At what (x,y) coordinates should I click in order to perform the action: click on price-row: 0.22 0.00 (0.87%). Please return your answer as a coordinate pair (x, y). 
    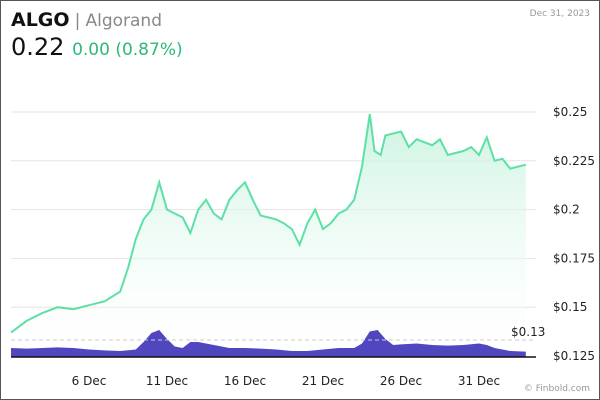
    Looking at the image, I should click on (97, 47).